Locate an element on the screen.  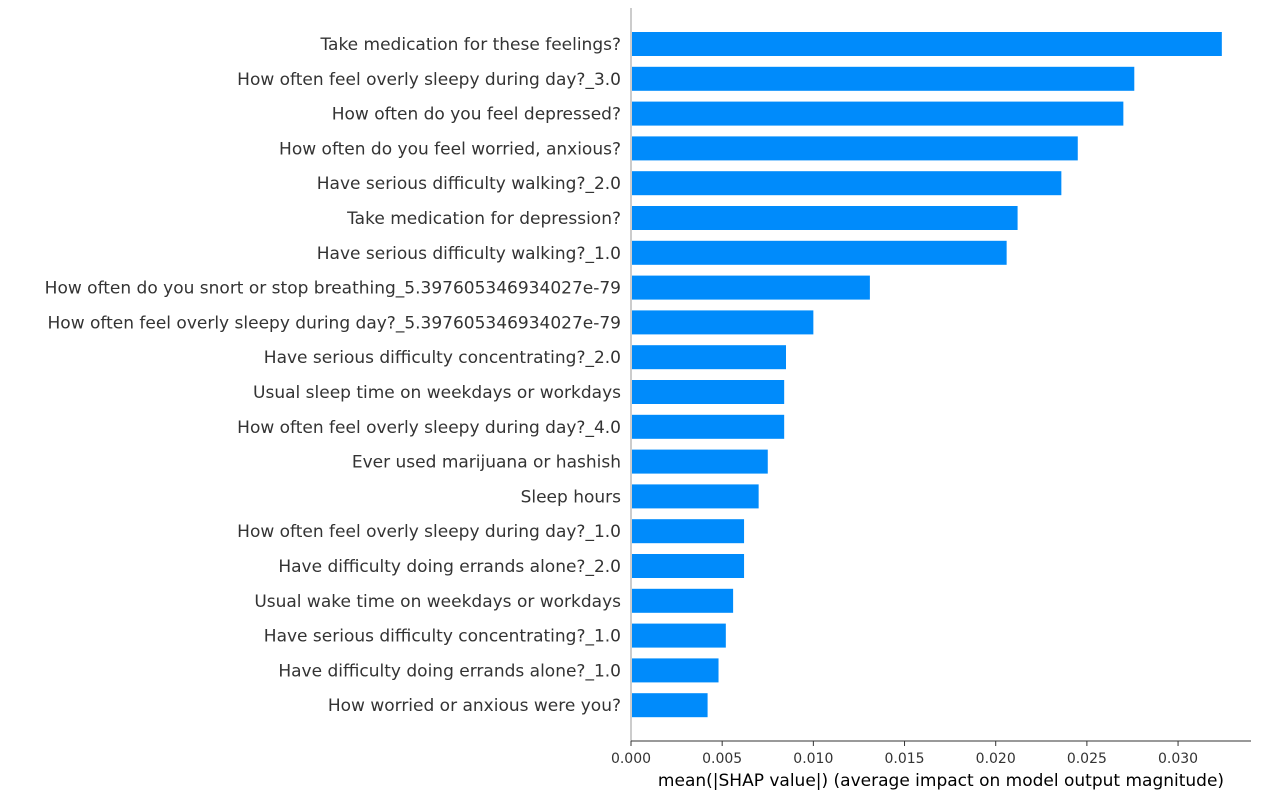
y-tick-label: How often do you feel depressed? is located at coordinates (476, 115).